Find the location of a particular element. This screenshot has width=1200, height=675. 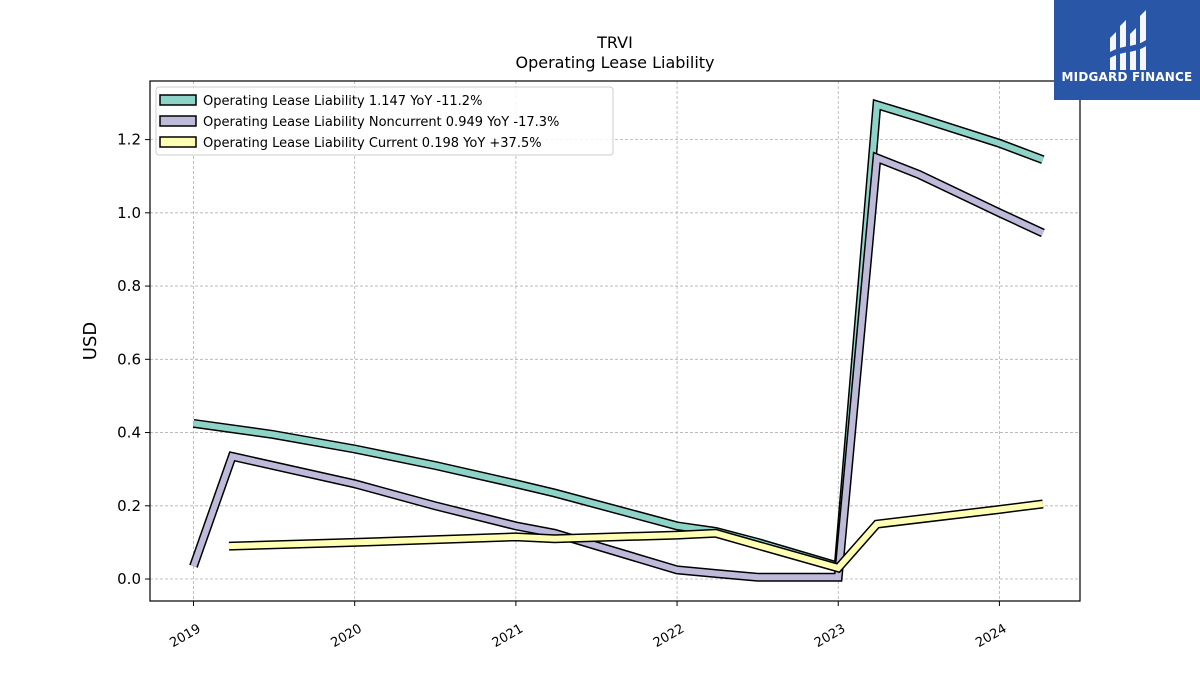

x-tick-label: 2024 is located at coordinates (991, 636).